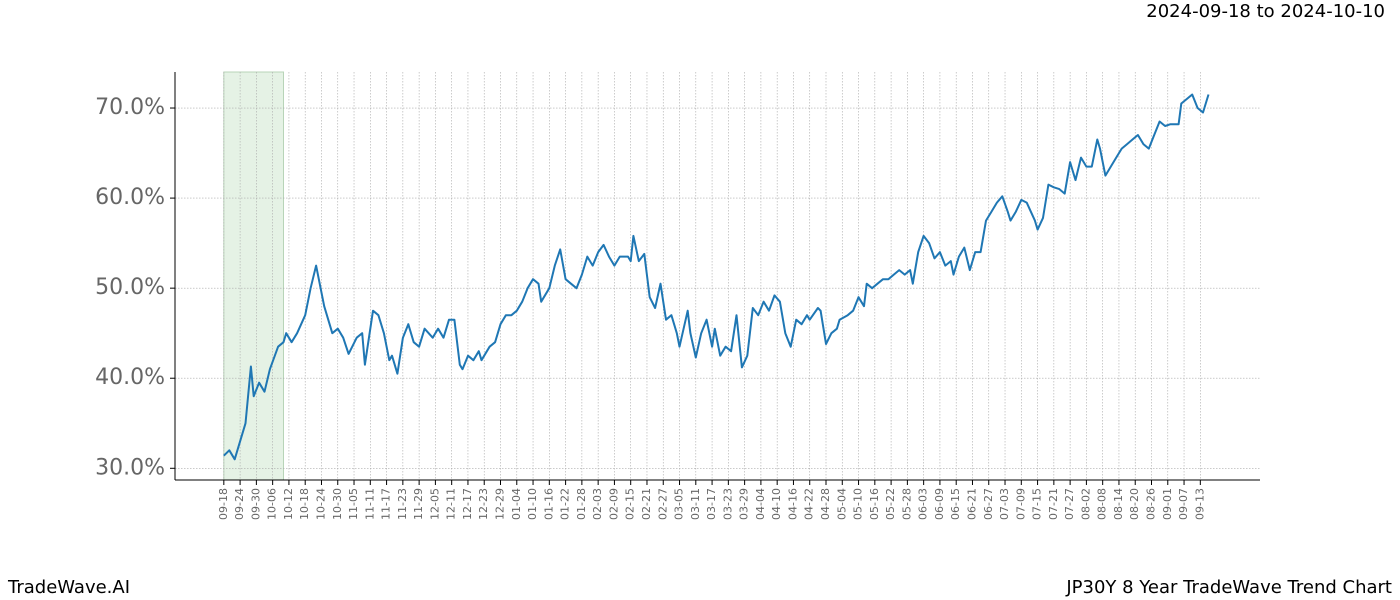  What do you see at coordinates (288, 504) in the screenshot?
I see `x-tick-label: 10-12` at bounding box center [288, 504].